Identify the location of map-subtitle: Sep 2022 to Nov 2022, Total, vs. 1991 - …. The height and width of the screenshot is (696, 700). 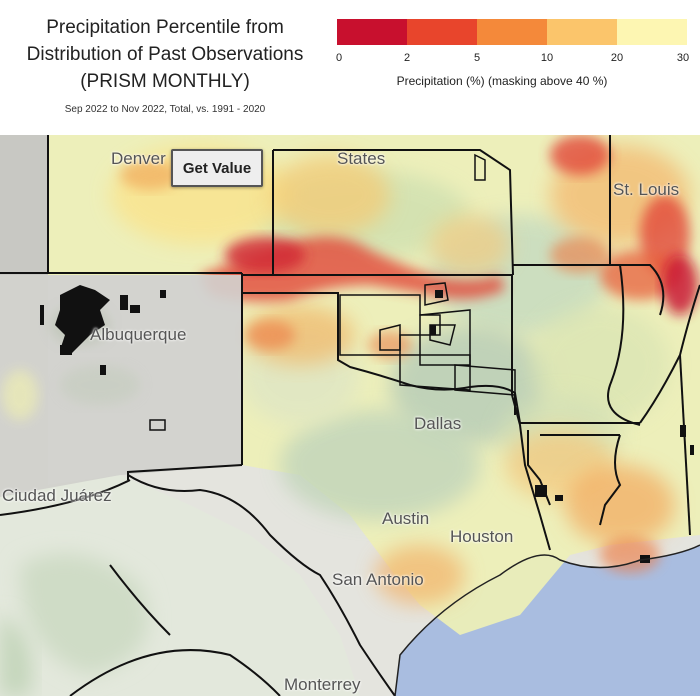
(165, 109).